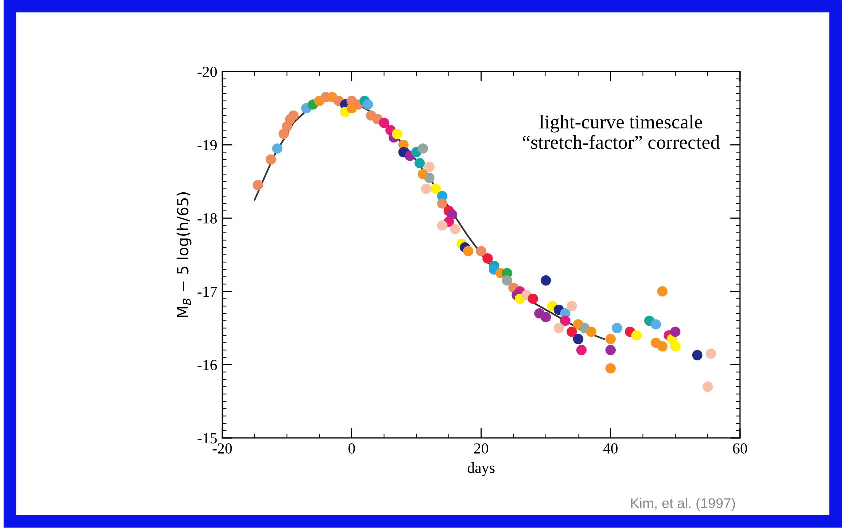 The width and height of the screenshot is (846, 528). Describe the element at coordinates (222, 449) in the screenshot. I see `x-tick-label: -20` at that location.